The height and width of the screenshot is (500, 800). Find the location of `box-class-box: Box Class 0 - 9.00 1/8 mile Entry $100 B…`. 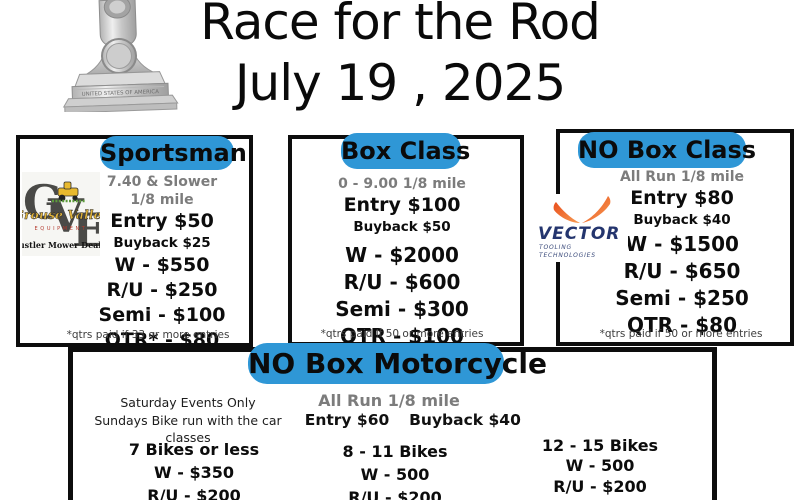

box-class-box: Box Class 0 - 9.00 1/8 mile Entry $100 B… is located at coordinates (406, 240).